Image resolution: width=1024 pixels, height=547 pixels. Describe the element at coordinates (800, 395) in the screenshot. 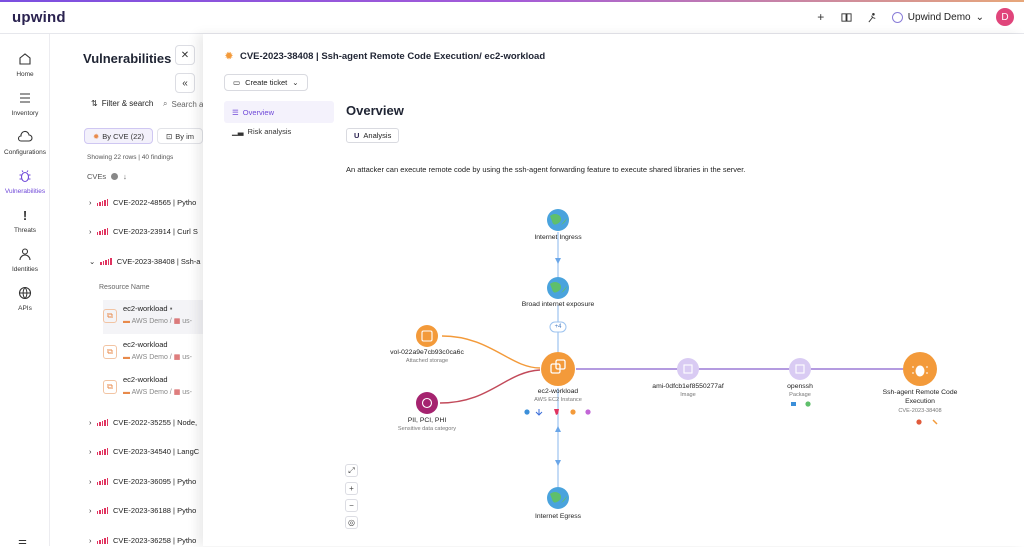

I see `node-sublabel: Package` at that location.